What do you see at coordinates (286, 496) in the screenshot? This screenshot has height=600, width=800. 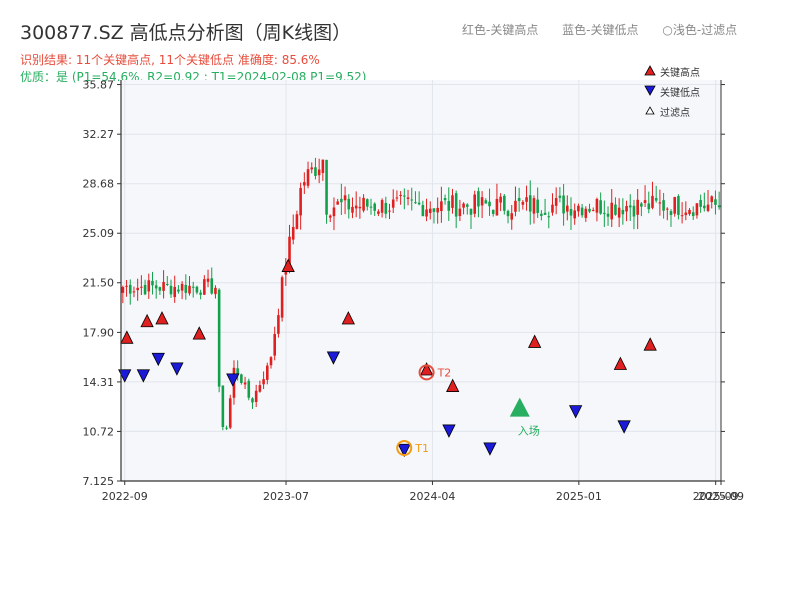 I see `x-tick-label: 2023-07` at bounding box center [286, 496].